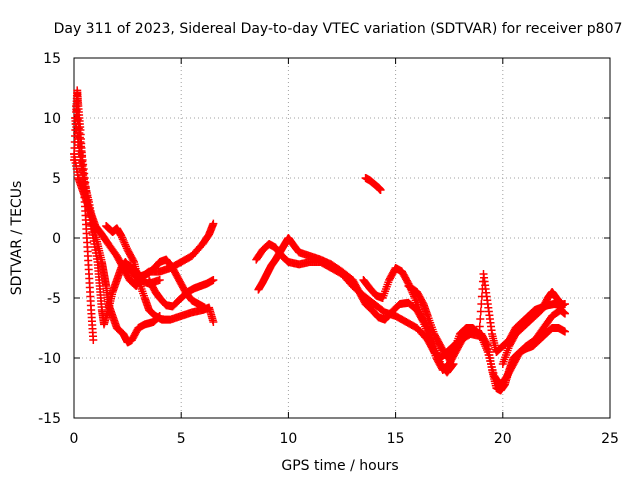 The height and width of the screenshot is (480, 640). Describe the element at coordinates (396, 439) in the screenshot. I see `x-tick-label: 15` at that location.